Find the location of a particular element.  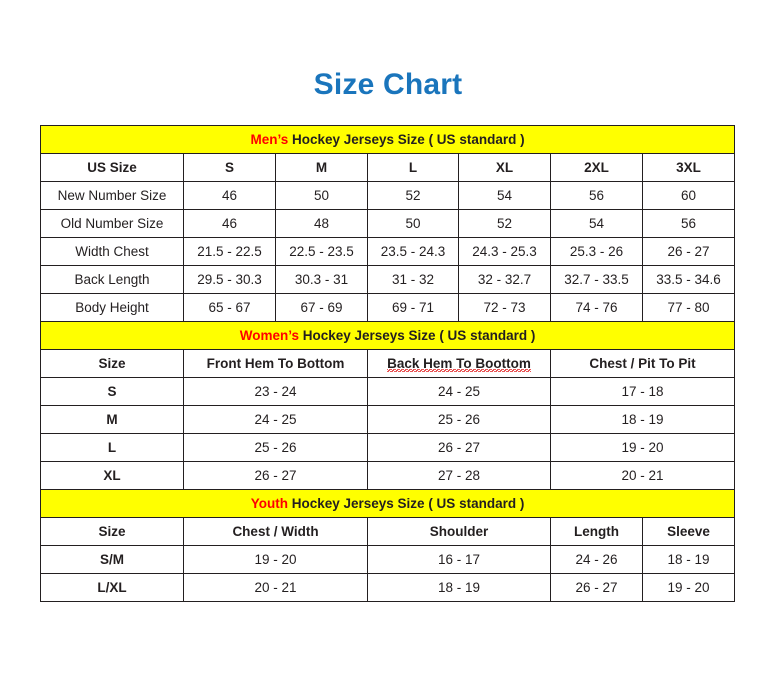

col-header-mens-6: 3XL is located at coordinates (688, 167).